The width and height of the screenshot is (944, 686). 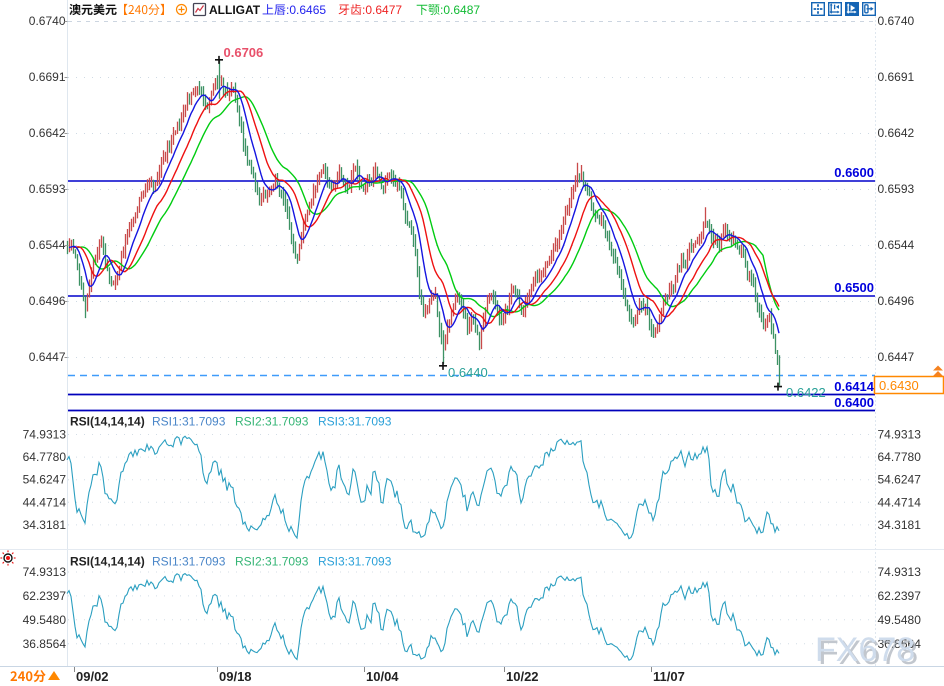 What do you see at coordinates (92, 676) in the screenshot?
I see `svg-text: 09/02` at bounding box center [92, 676].